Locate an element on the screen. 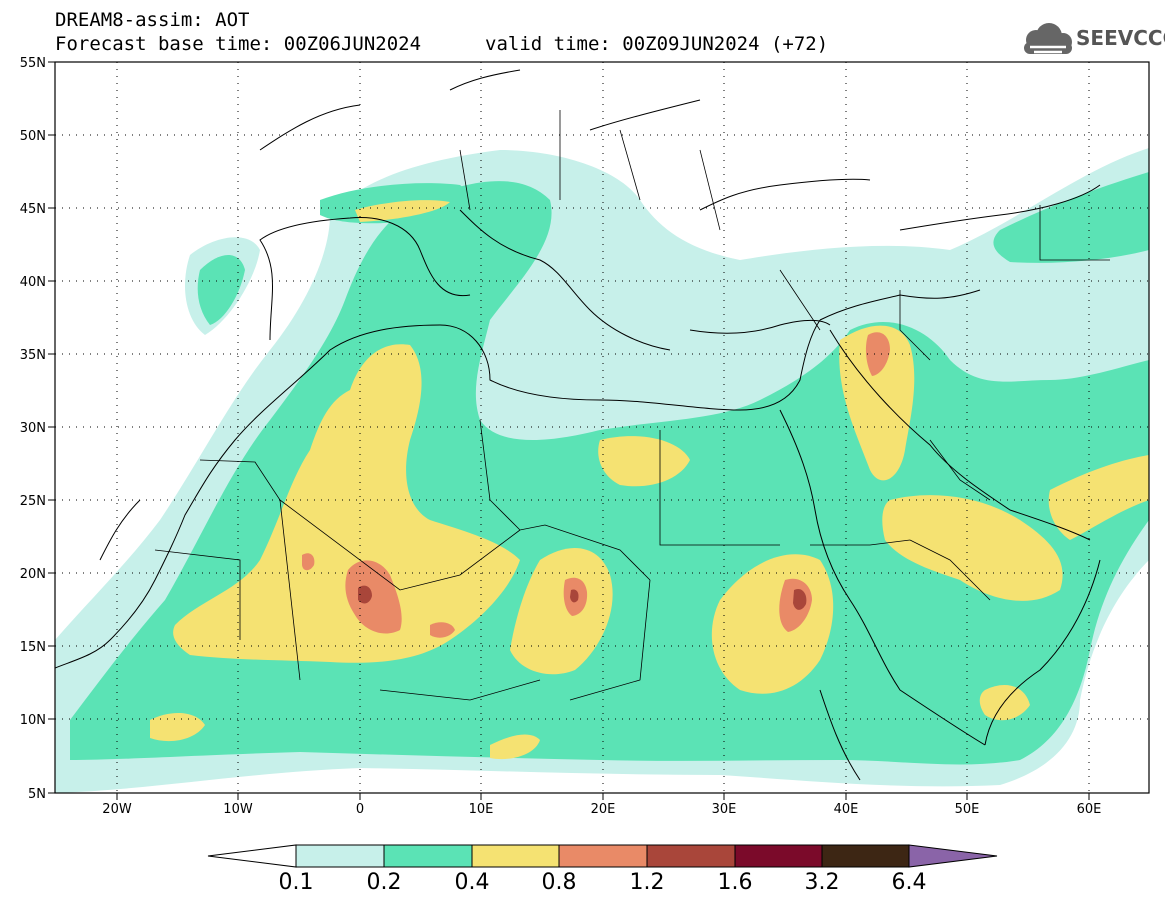 Image resolution: width=1165 pixels, height=905 pixels. colorbar-label: 0.8 is located at coordinates (559, 882).